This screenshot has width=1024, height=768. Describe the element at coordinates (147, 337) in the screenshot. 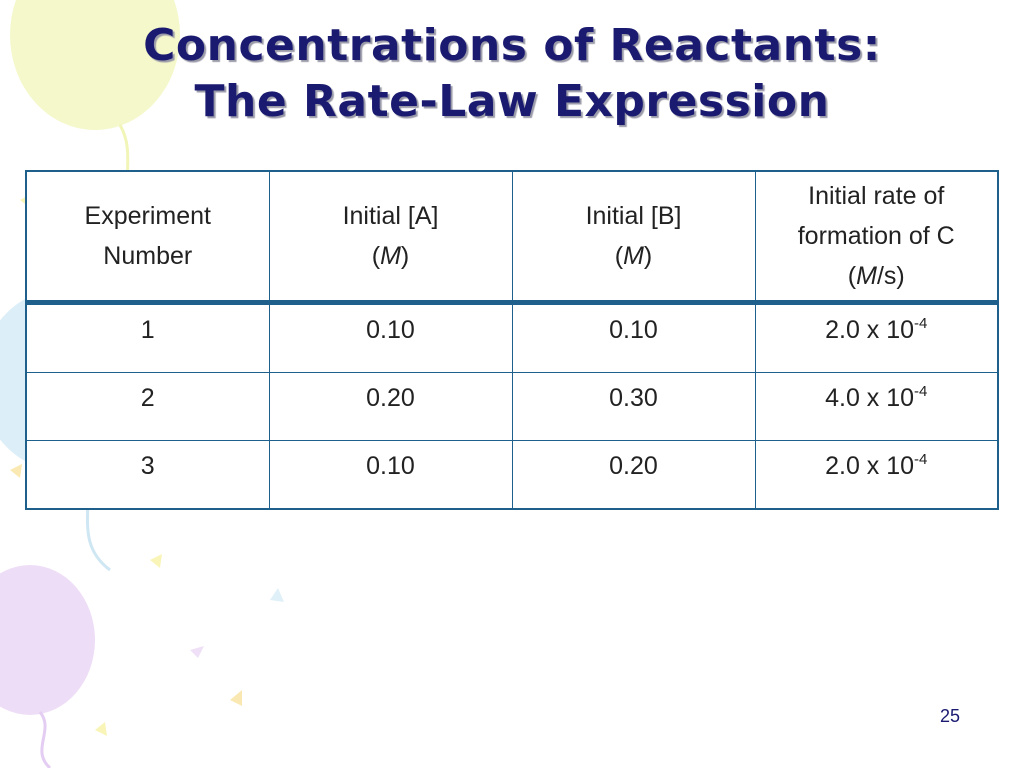

I see `cell-experiment: 1` at that location.